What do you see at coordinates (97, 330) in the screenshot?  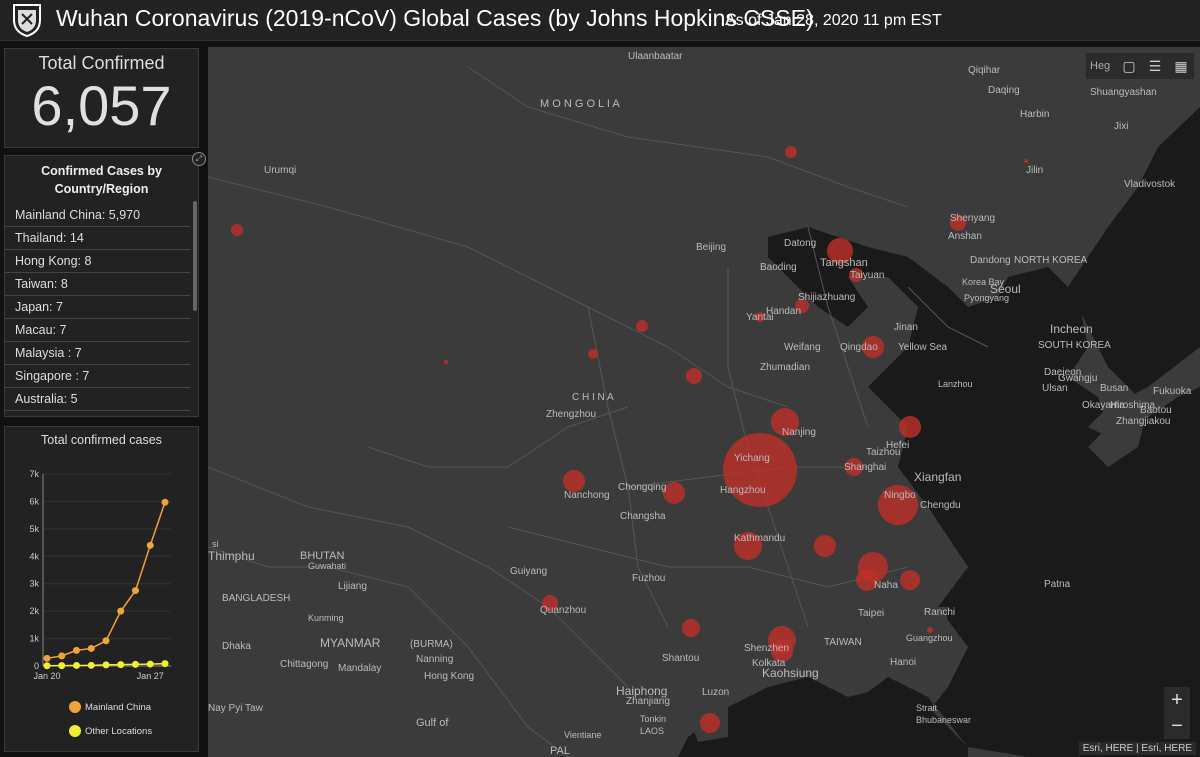 I see `country-list-item: Macau: 7` at bounding box center [97, 330].